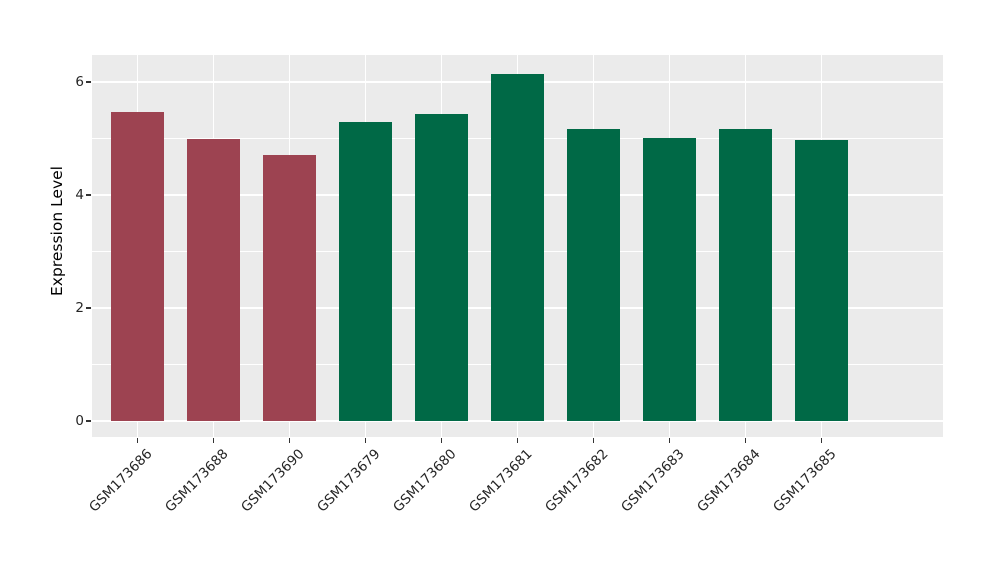  Describe the element at coordinates (121, 481) in the screenshot. I see `x-tick-label-GSM173686: GSM173686` at that location.